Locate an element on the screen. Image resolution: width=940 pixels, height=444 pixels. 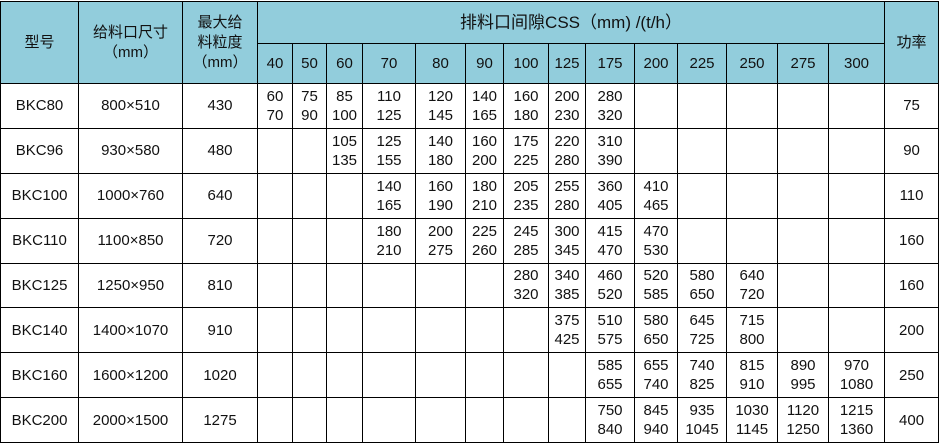
capacity-max: 425 is located at coordinates (567, 340).